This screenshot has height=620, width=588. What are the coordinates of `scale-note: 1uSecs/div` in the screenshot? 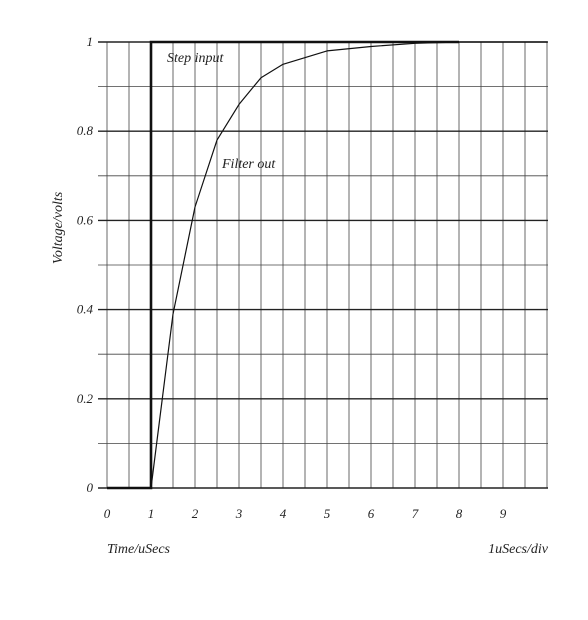 It's located at (518, 549).